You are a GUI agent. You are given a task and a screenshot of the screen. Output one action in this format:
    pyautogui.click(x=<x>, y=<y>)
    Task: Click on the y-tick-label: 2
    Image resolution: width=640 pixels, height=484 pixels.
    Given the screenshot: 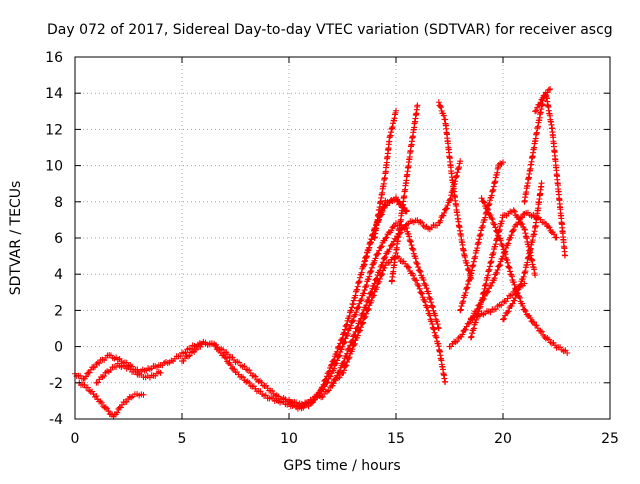 What is the action you would take?
    pyautogui.click(x=58, y=311)
    